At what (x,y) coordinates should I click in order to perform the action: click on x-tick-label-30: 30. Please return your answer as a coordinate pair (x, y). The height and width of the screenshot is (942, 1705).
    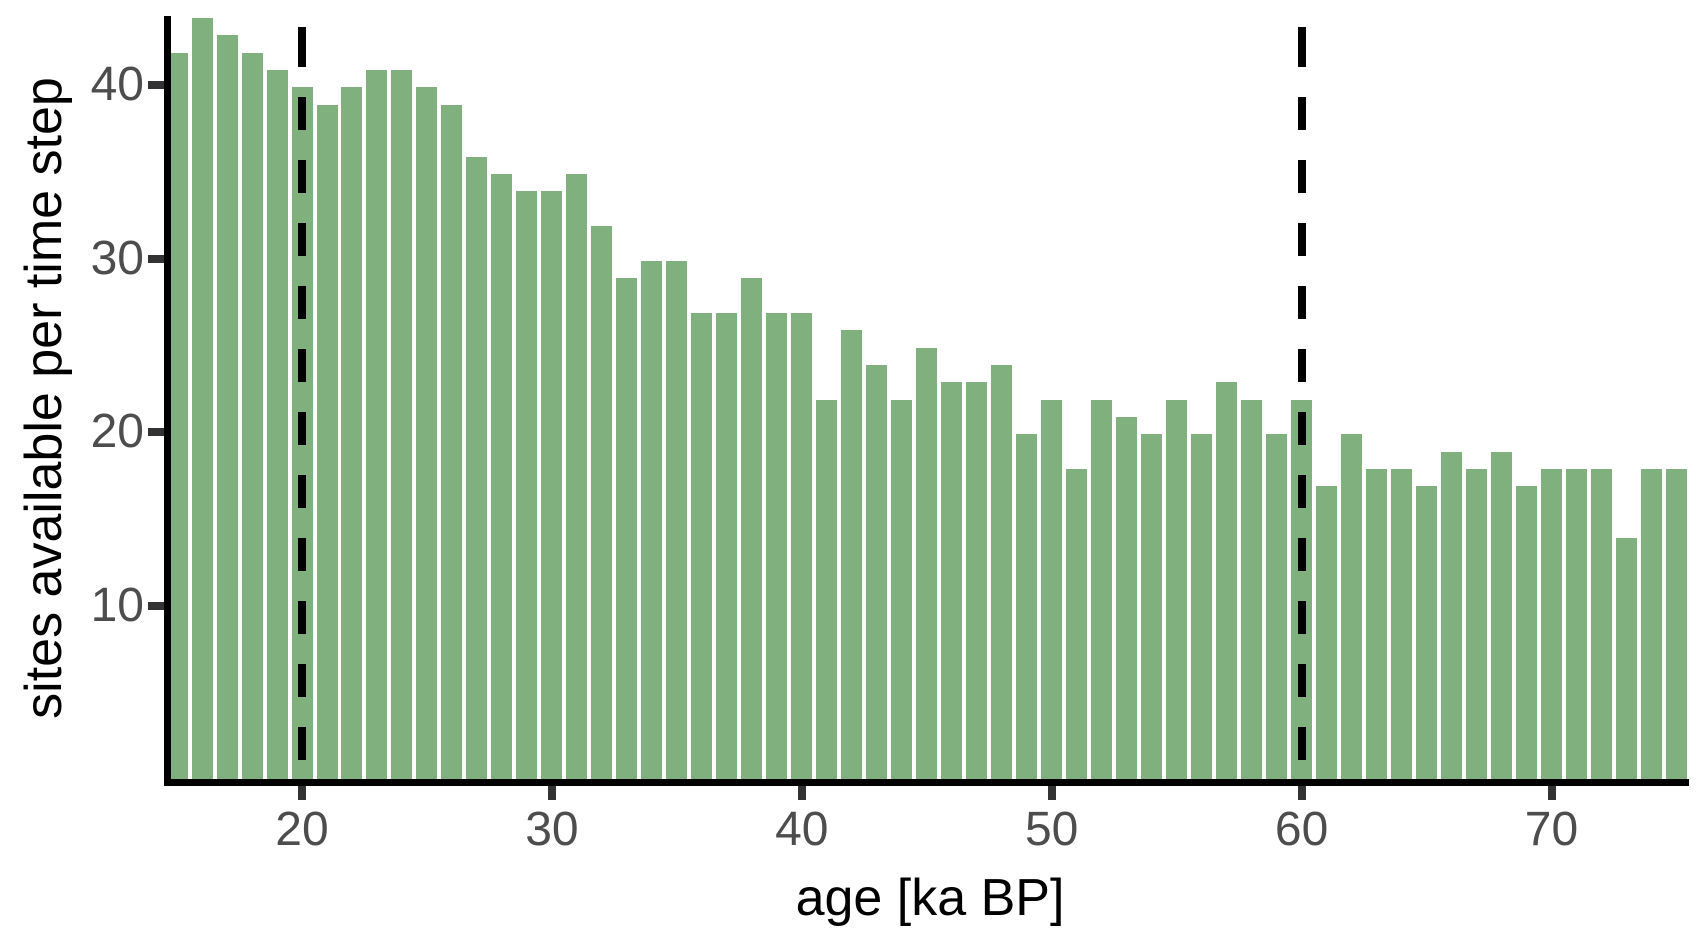
    Looking at the image, I should click on (552, 829).